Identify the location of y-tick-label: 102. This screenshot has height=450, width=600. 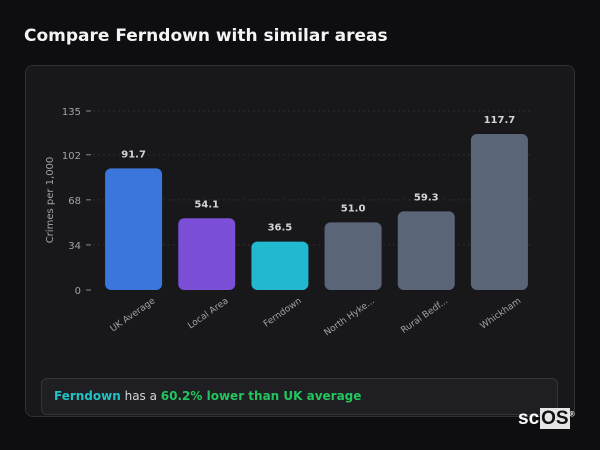
(71, 156).